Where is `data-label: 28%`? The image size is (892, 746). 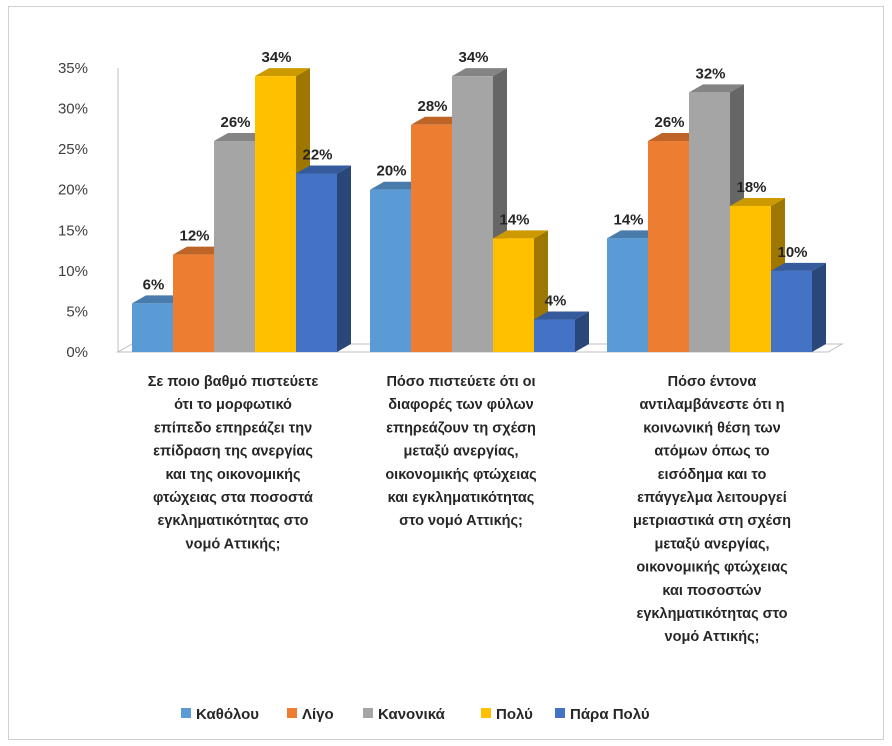 data-label: 28% is located at coordinates (432, 106).